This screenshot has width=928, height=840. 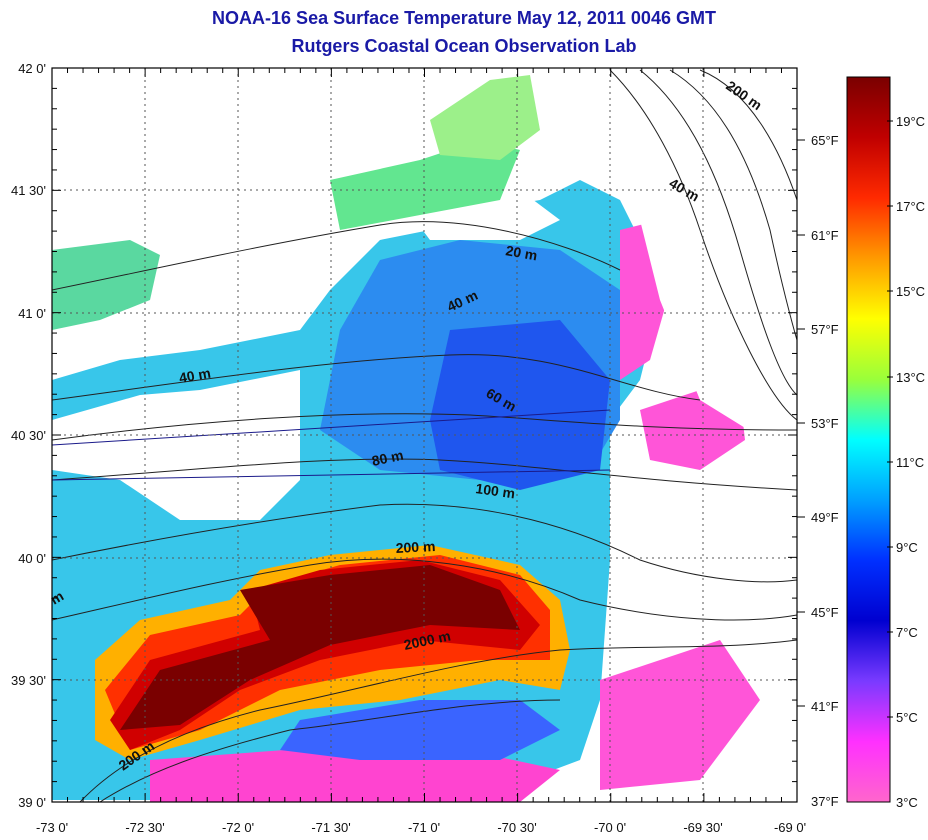 I want to click on depth-label: 80 m, so click(x=387, y=458).